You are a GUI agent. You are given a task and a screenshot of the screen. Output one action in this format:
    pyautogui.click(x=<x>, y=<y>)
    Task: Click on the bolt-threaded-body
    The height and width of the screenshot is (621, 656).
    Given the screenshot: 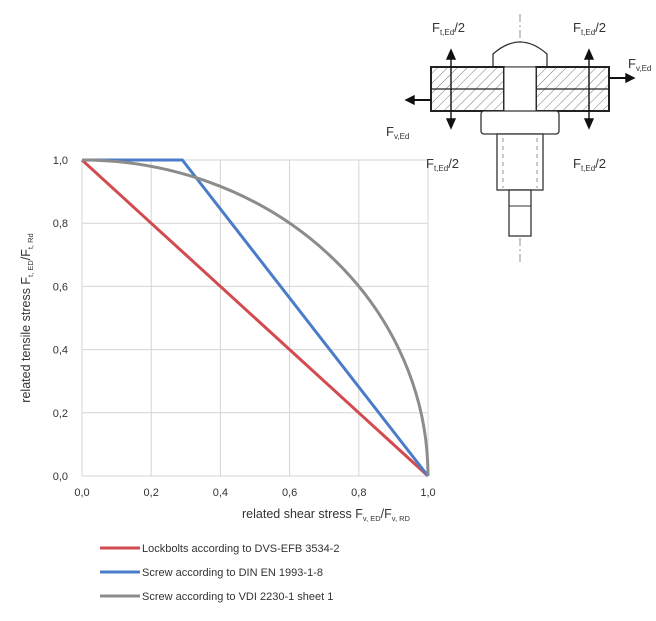 What is the action you would take?
    pyautogui.click(x=520, y=162)
    